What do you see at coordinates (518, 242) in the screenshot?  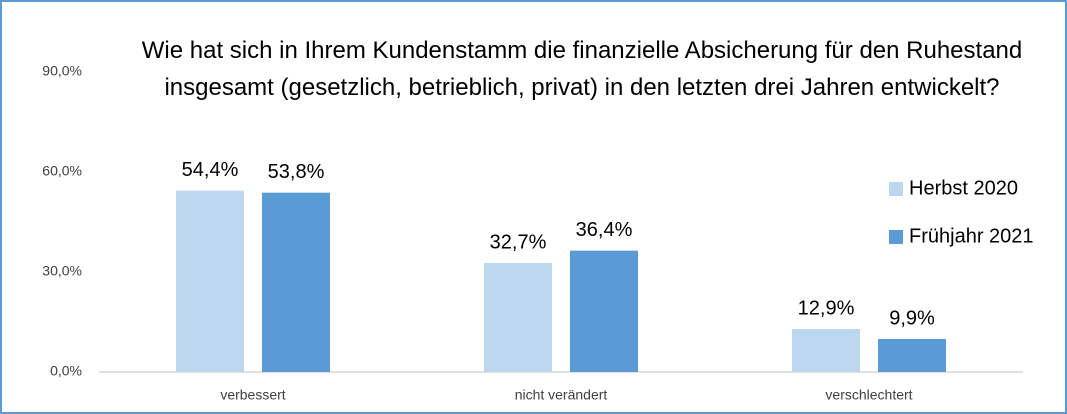 I see `data-label: 32,7%` at bounding box center [518, 242].